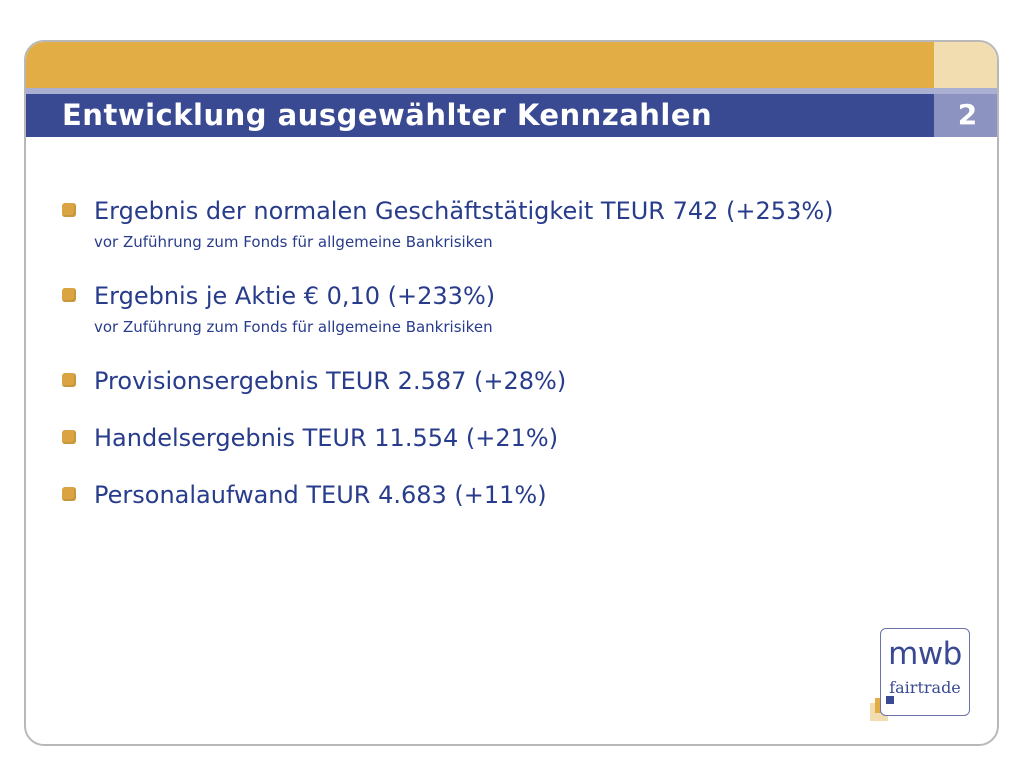 This screenshot has width=1024, height=768. What do you see at coordinates (925, 654) in the screenshot?
I see `logo-wordmark: mwb` at bounding box center [925, 654].